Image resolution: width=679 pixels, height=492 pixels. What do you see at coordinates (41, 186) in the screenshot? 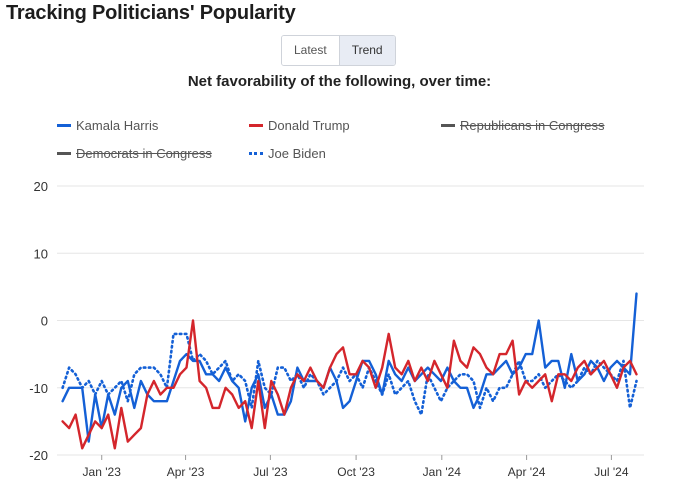
I see `y-tick-label: 20` at bounding box center [41, 186].